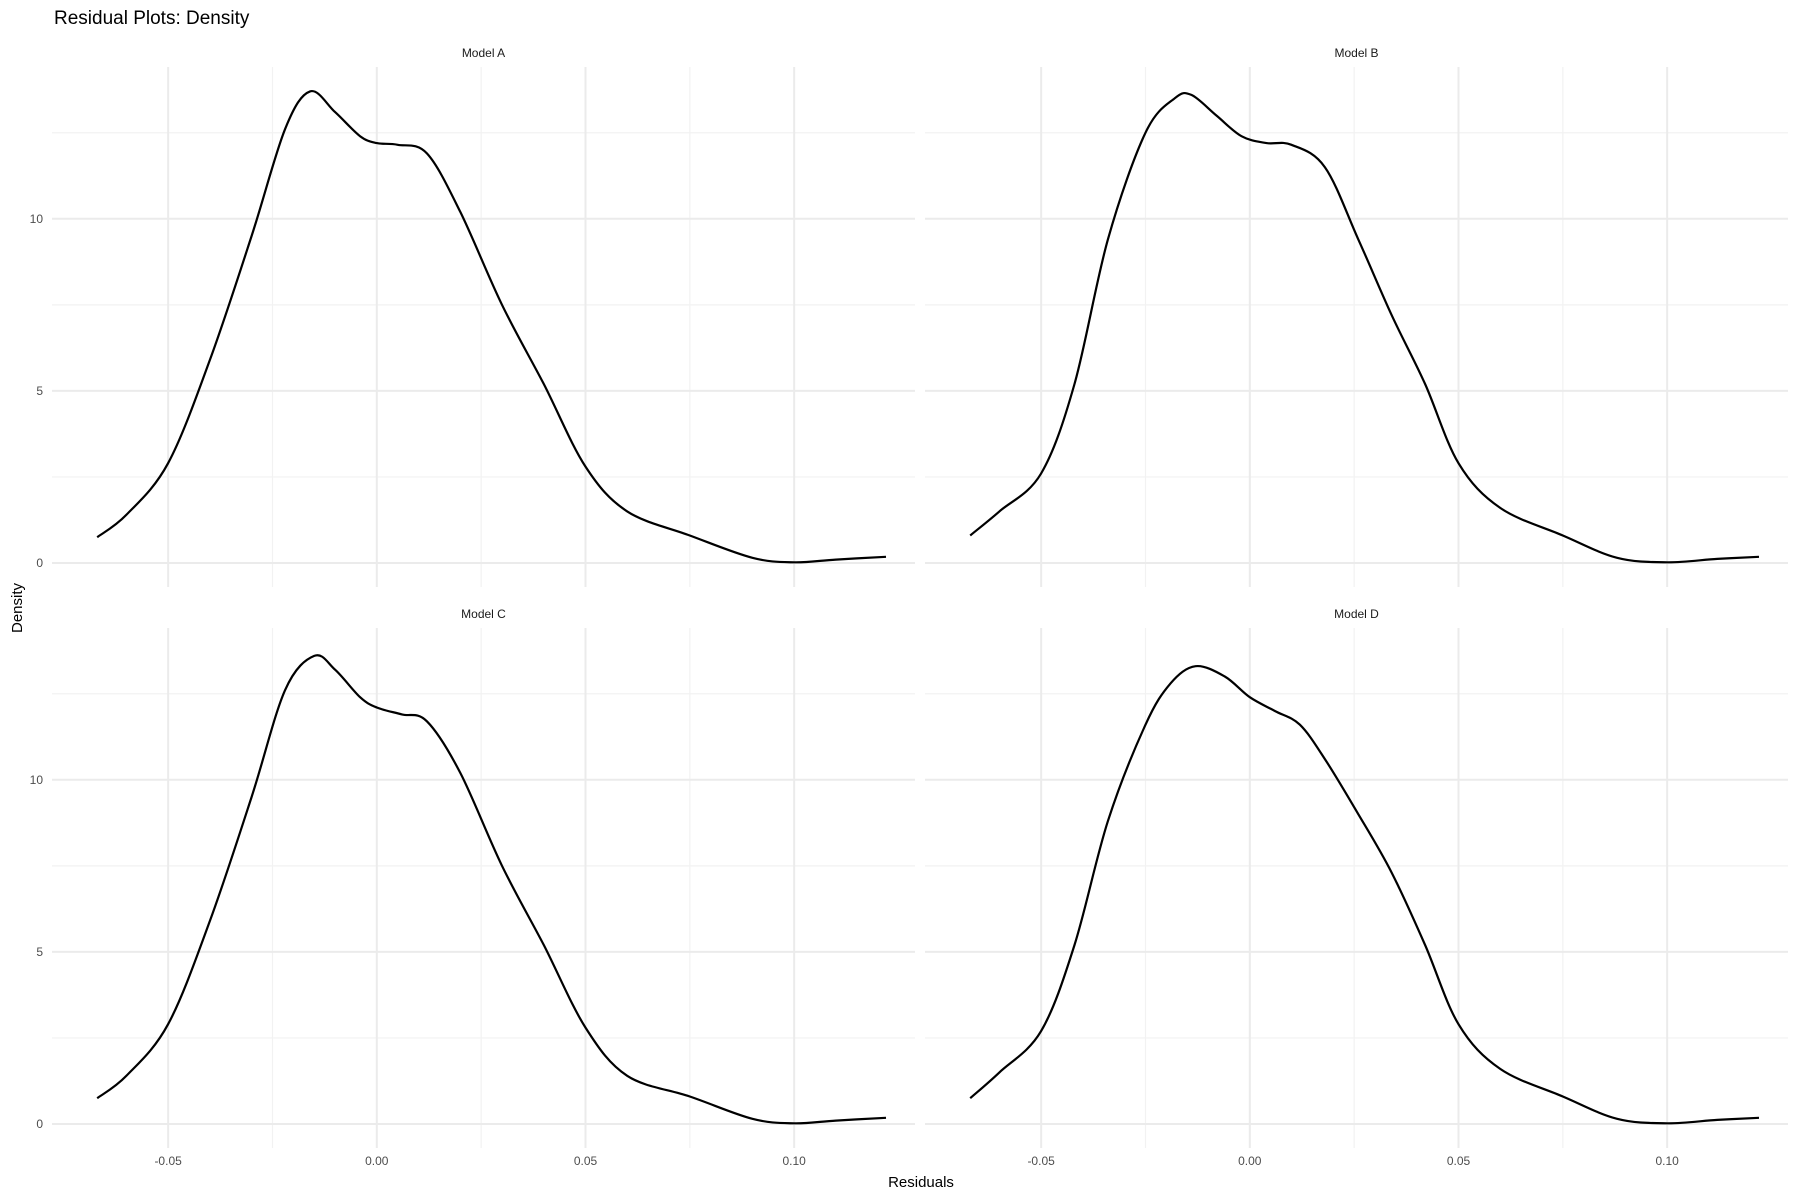 The height and width of the screenshot is (1200, 1800). Describe the element at coordinates (483, 53) in the screenshot. I see `facet-strip-label: Model A` at that location.